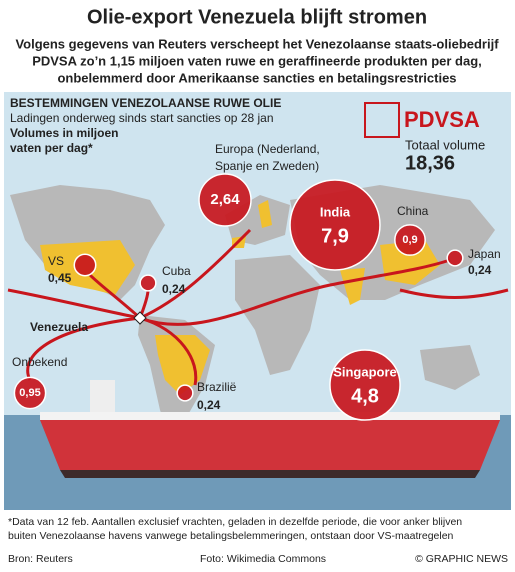  Describe the element at coordinates (257, 17) in the screenshot. I see `title: Olie-export Venezuela blijft stromen` at that location.